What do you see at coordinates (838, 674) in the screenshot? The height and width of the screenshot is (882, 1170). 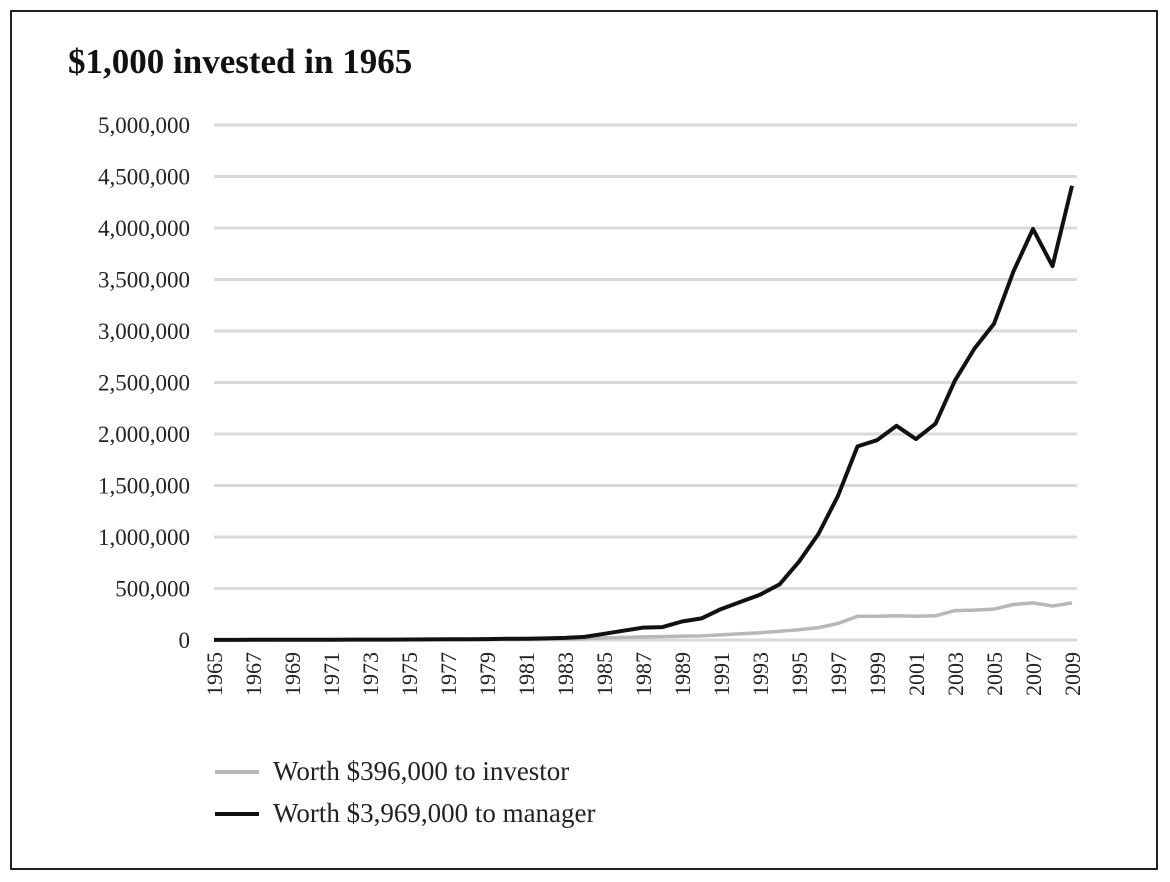 I see `x-tick-label: 1997` at bounding box center [838, 674].